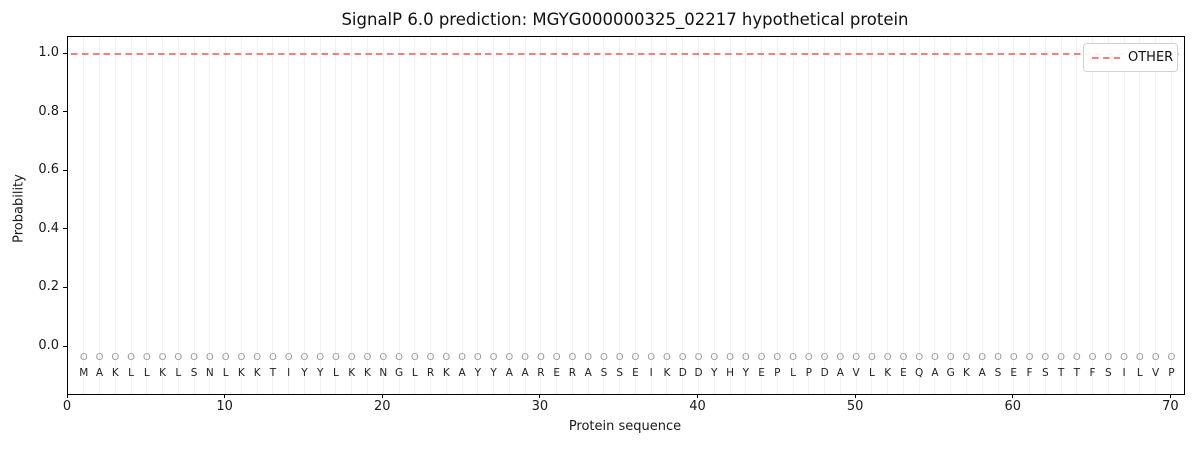  Describe the element at coordinates (855, 406) in the screenshot. I see `x-tick-label: 50` at that location.